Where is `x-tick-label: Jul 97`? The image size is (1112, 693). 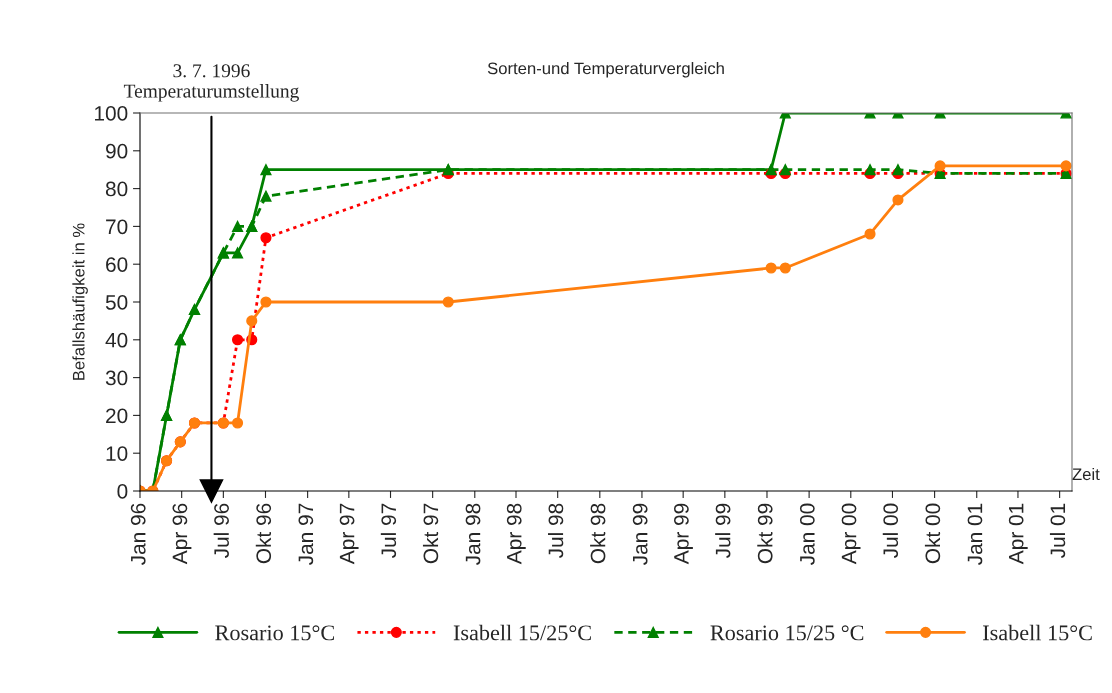 x-tick-label: Jul 97 is located at coordinates (388, 531).